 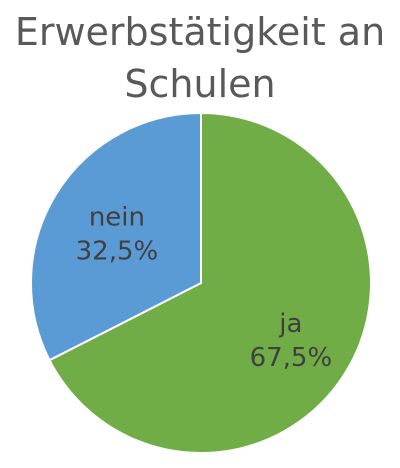 I want to click on slice-value-label-nein: 32,5%, so click(x=117, y=251).